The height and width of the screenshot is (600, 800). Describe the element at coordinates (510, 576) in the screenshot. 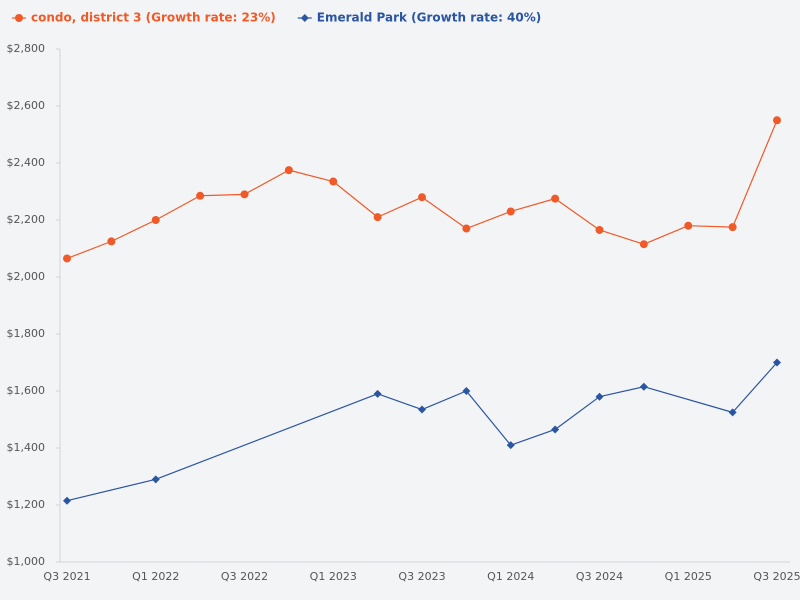

I see `x-tick-label: Q1 2024` at that location.